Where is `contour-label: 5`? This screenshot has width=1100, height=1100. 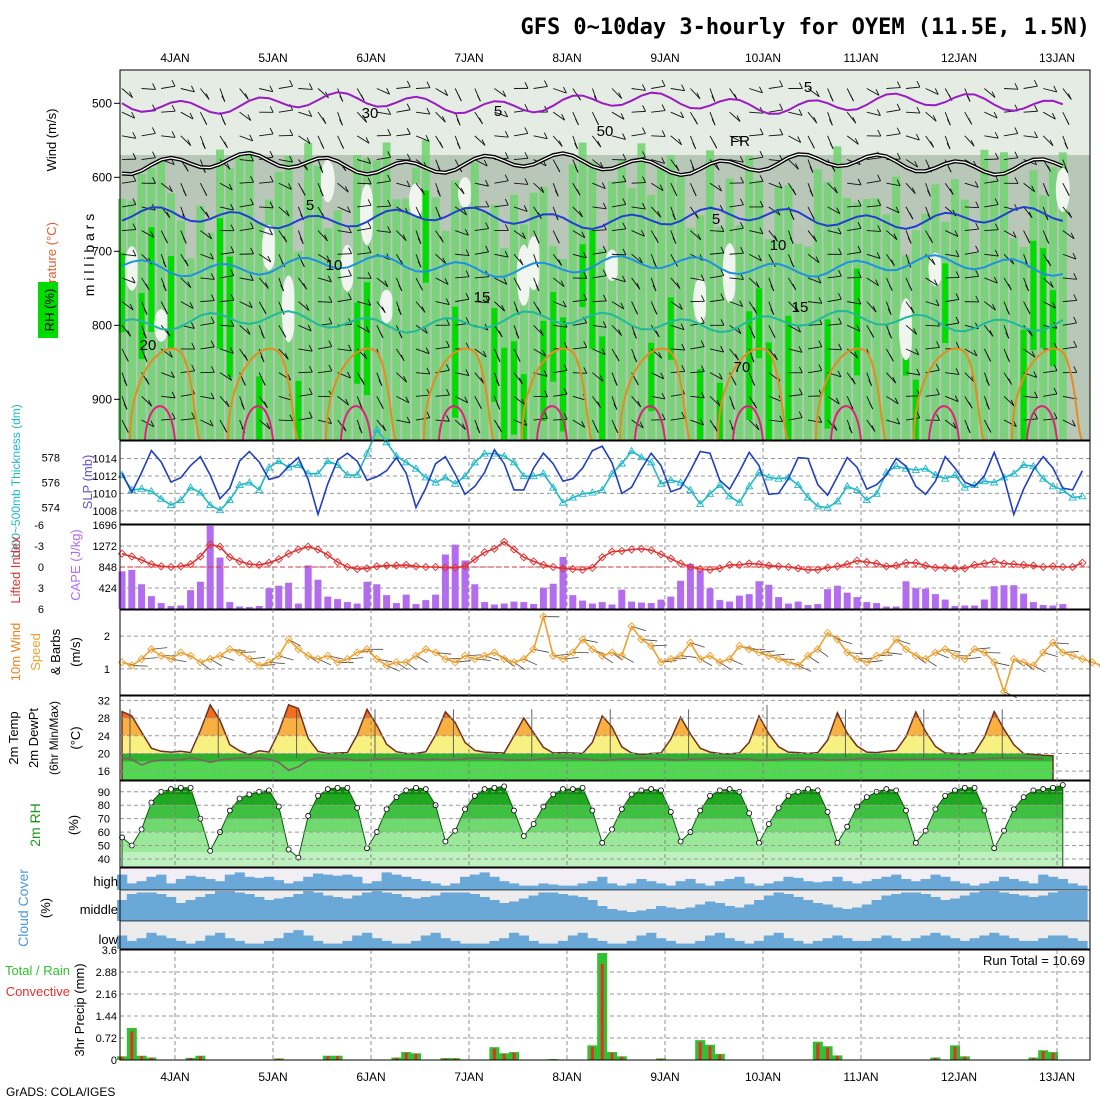 contour-label: 5 is located at coordinates (716, 219).